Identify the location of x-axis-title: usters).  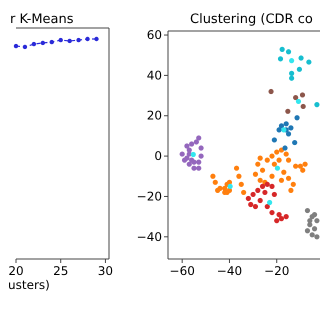
(29, 285).